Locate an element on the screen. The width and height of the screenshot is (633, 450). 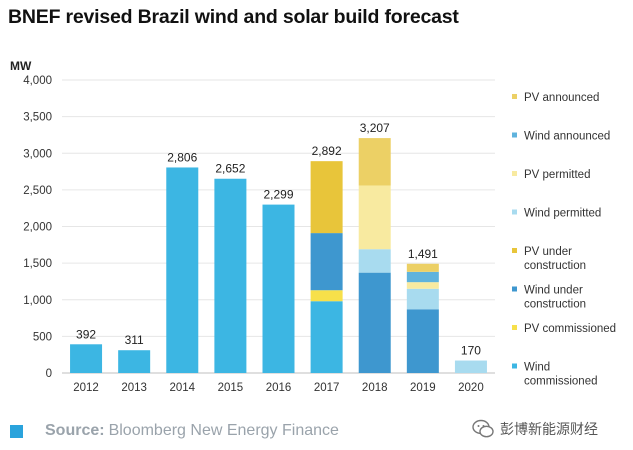
watermark: 彭博新能源财经 is located at coordinates (535, 429).